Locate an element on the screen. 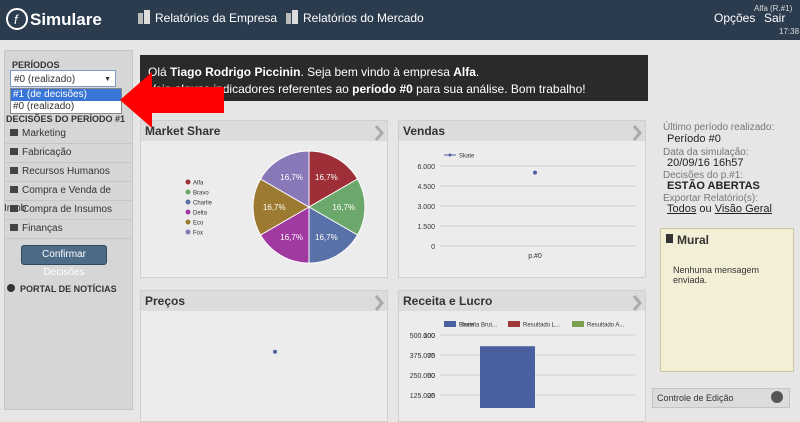 This screenshot has width=800, height=422. logo-icon: f is located at coordinates (17, 19).